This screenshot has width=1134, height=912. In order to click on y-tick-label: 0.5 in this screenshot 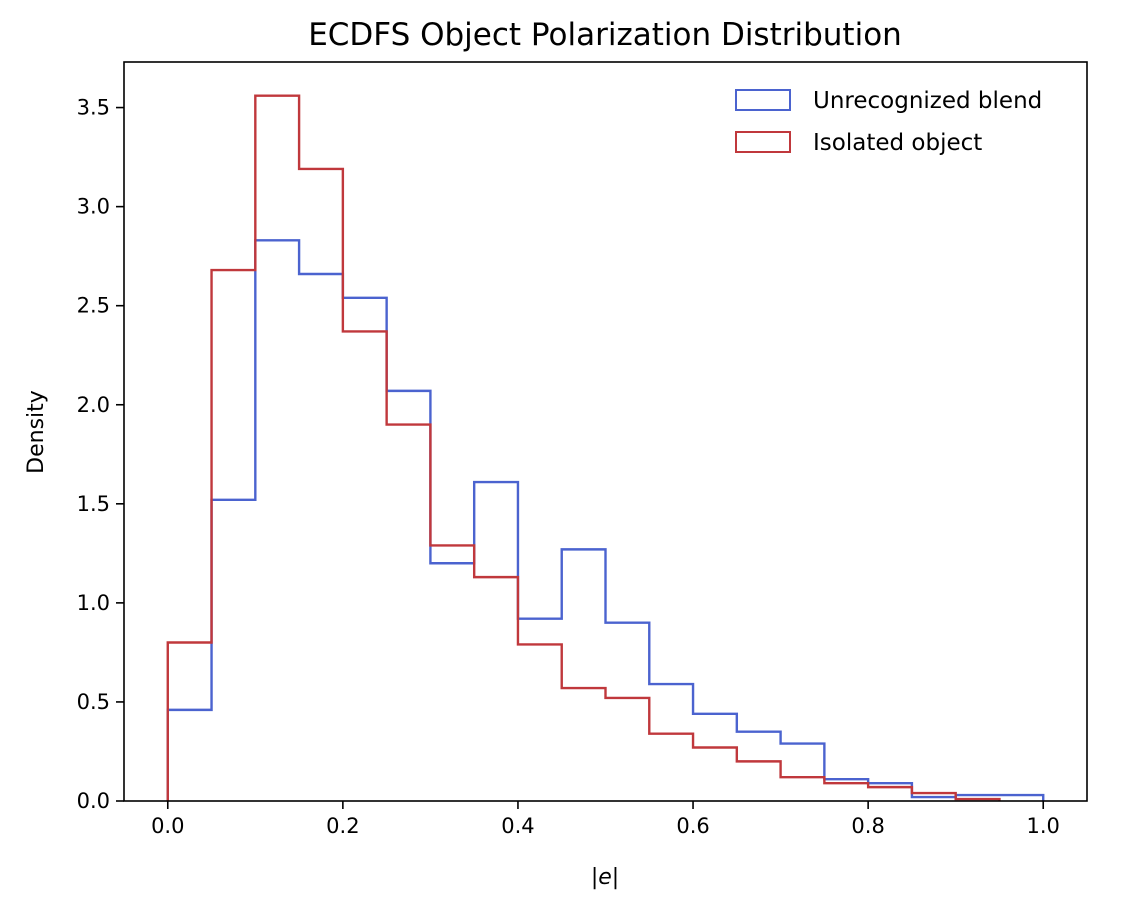, I will do `click(93, 702)`.